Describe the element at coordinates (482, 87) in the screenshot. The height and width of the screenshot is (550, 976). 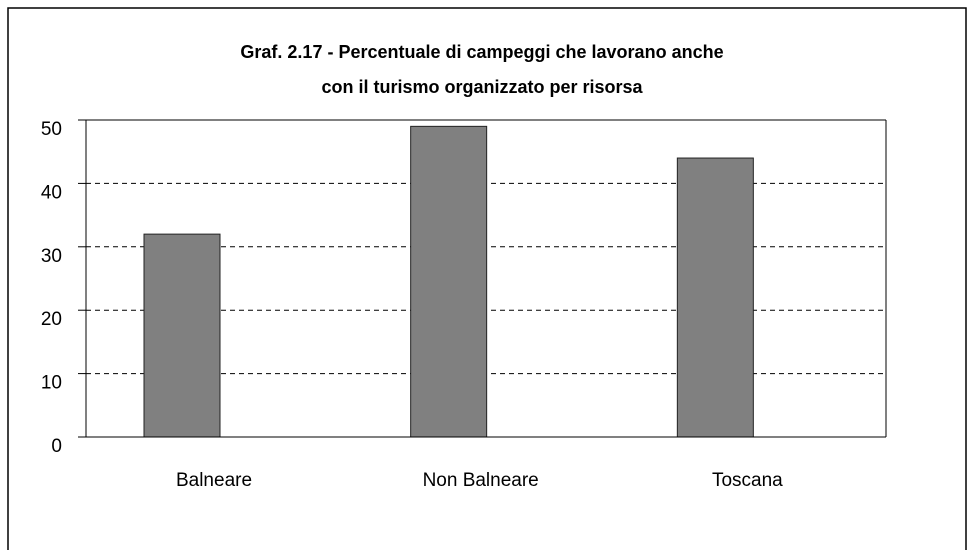
I see `chart-title: con il turismo organizzato per risorsa` at that location.